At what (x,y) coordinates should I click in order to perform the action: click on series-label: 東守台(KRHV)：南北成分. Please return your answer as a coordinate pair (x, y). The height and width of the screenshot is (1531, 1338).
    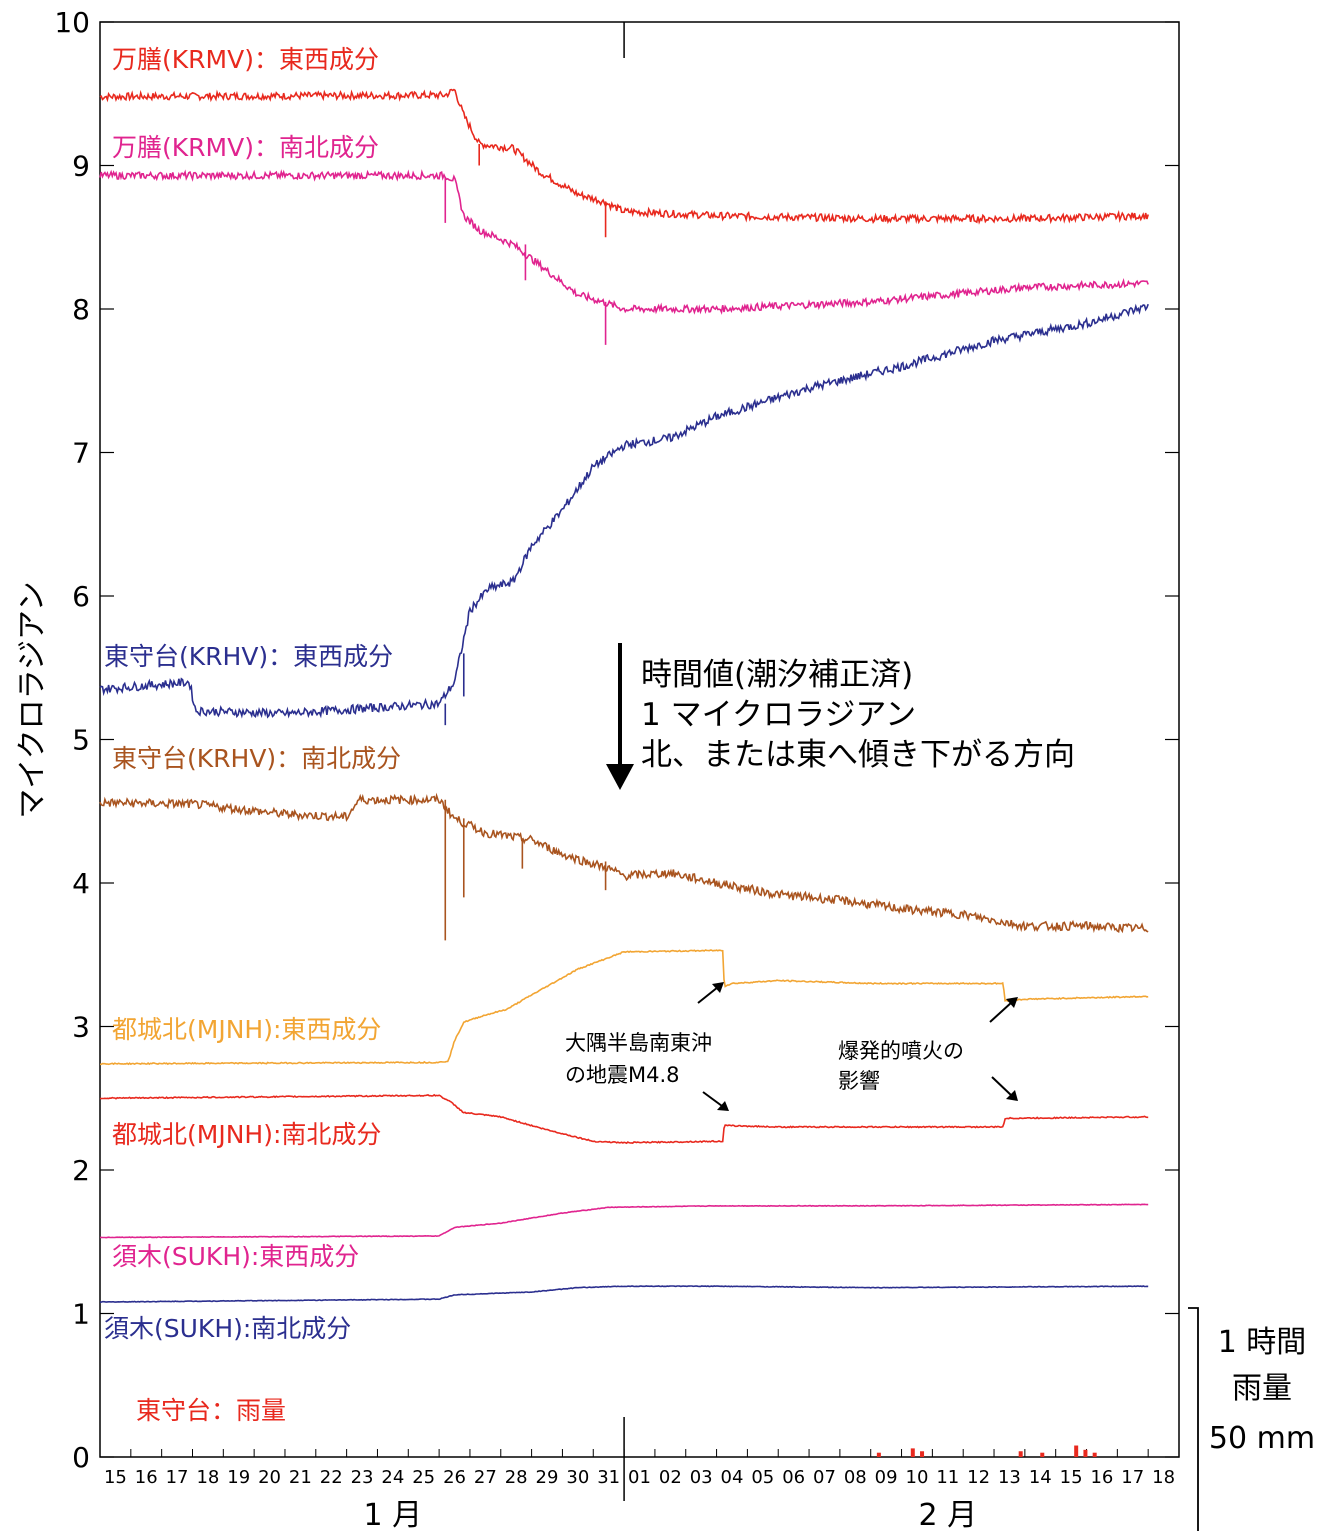
    Looking at the image, I should click on (256, 758).